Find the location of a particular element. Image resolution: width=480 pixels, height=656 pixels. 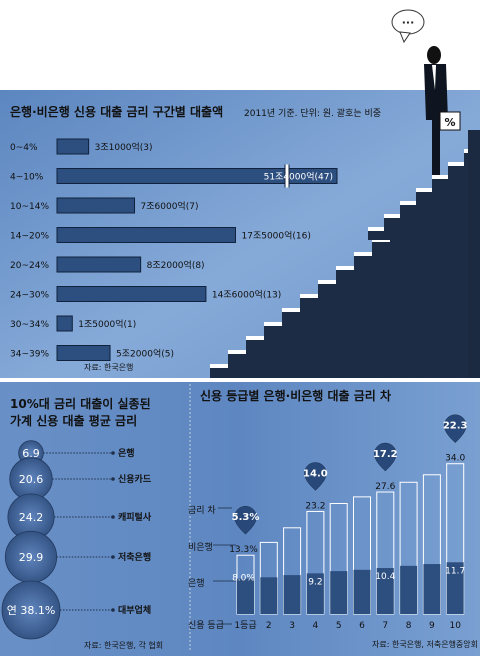

top-chart-value-label: 7조6000억(7) is located at coordinates (170, 206).